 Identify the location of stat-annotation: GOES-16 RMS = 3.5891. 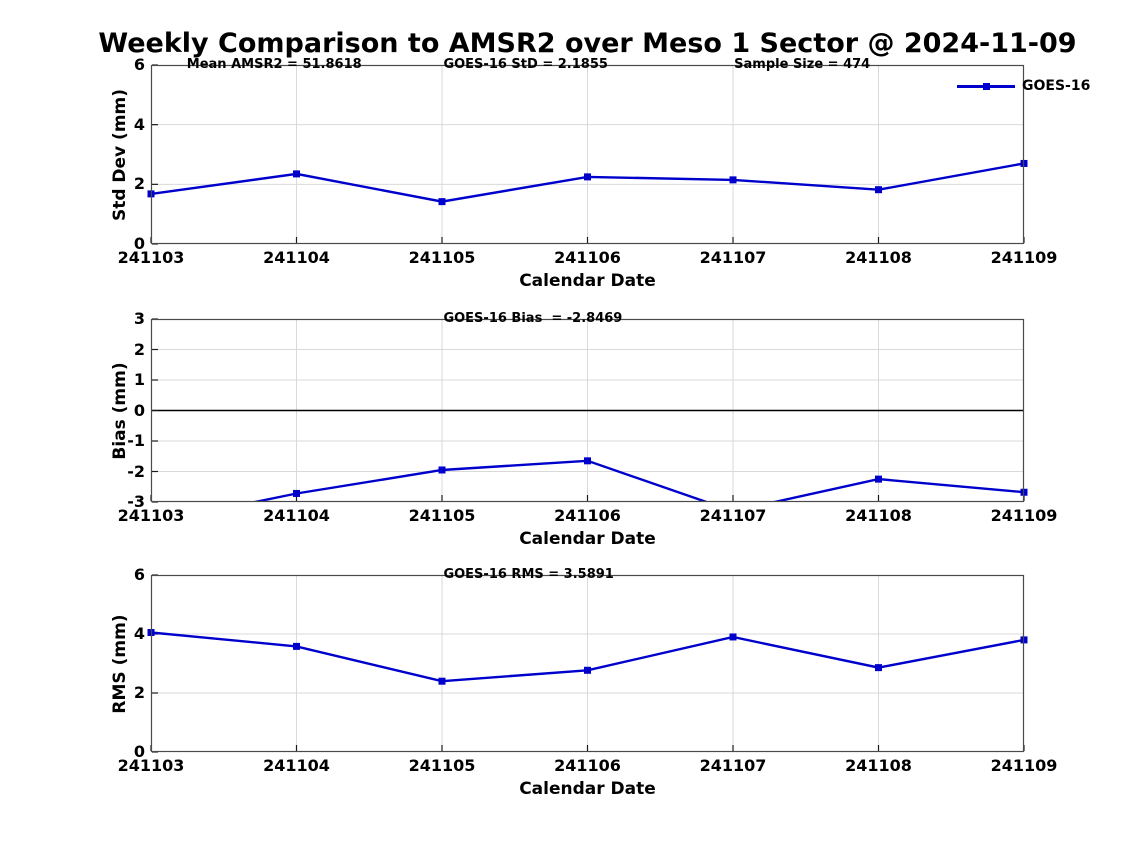
(528, 574).